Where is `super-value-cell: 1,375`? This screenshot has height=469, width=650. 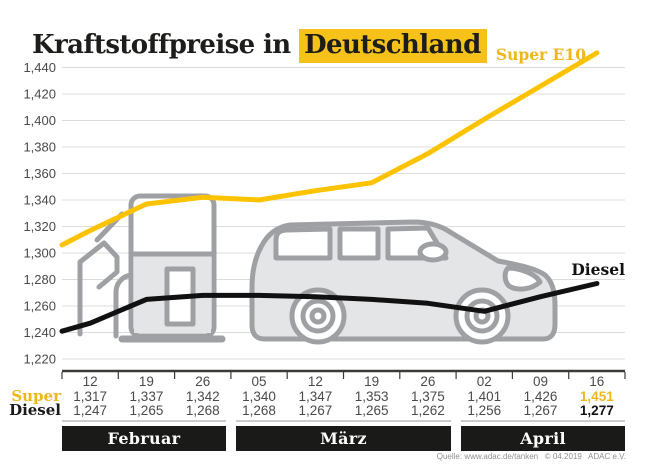 super-value-cell: 1,375 is located at coordinates (428, 396).